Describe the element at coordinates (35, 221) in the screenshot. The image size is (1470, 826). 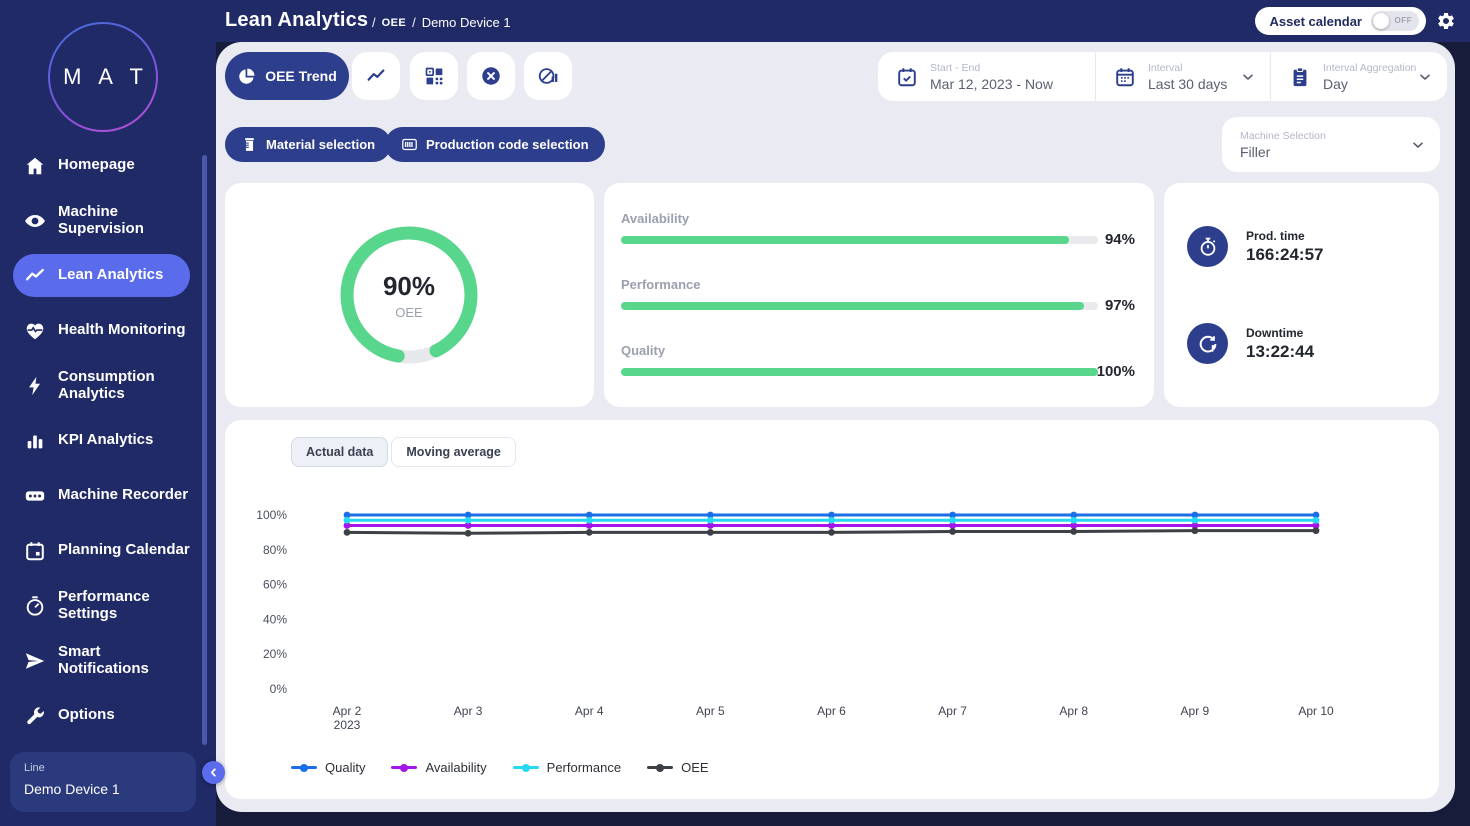
I see `eye-icon` at that location.